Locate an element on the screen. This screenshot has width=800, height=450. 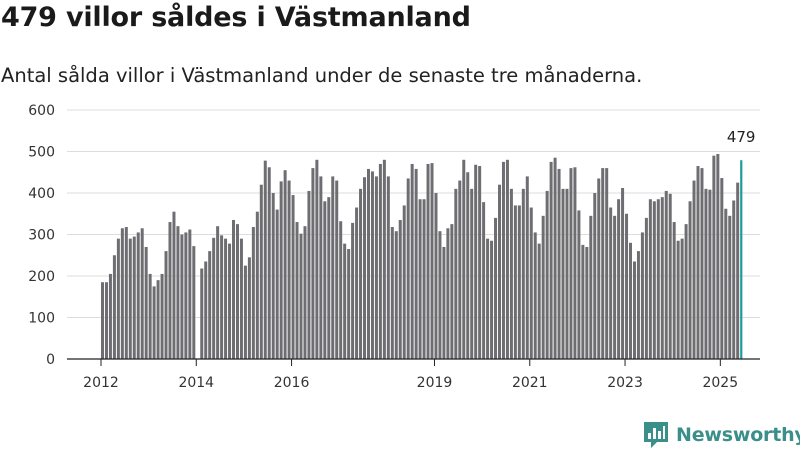
newsworthy-logo-icon is located at coordinates (656, 435).